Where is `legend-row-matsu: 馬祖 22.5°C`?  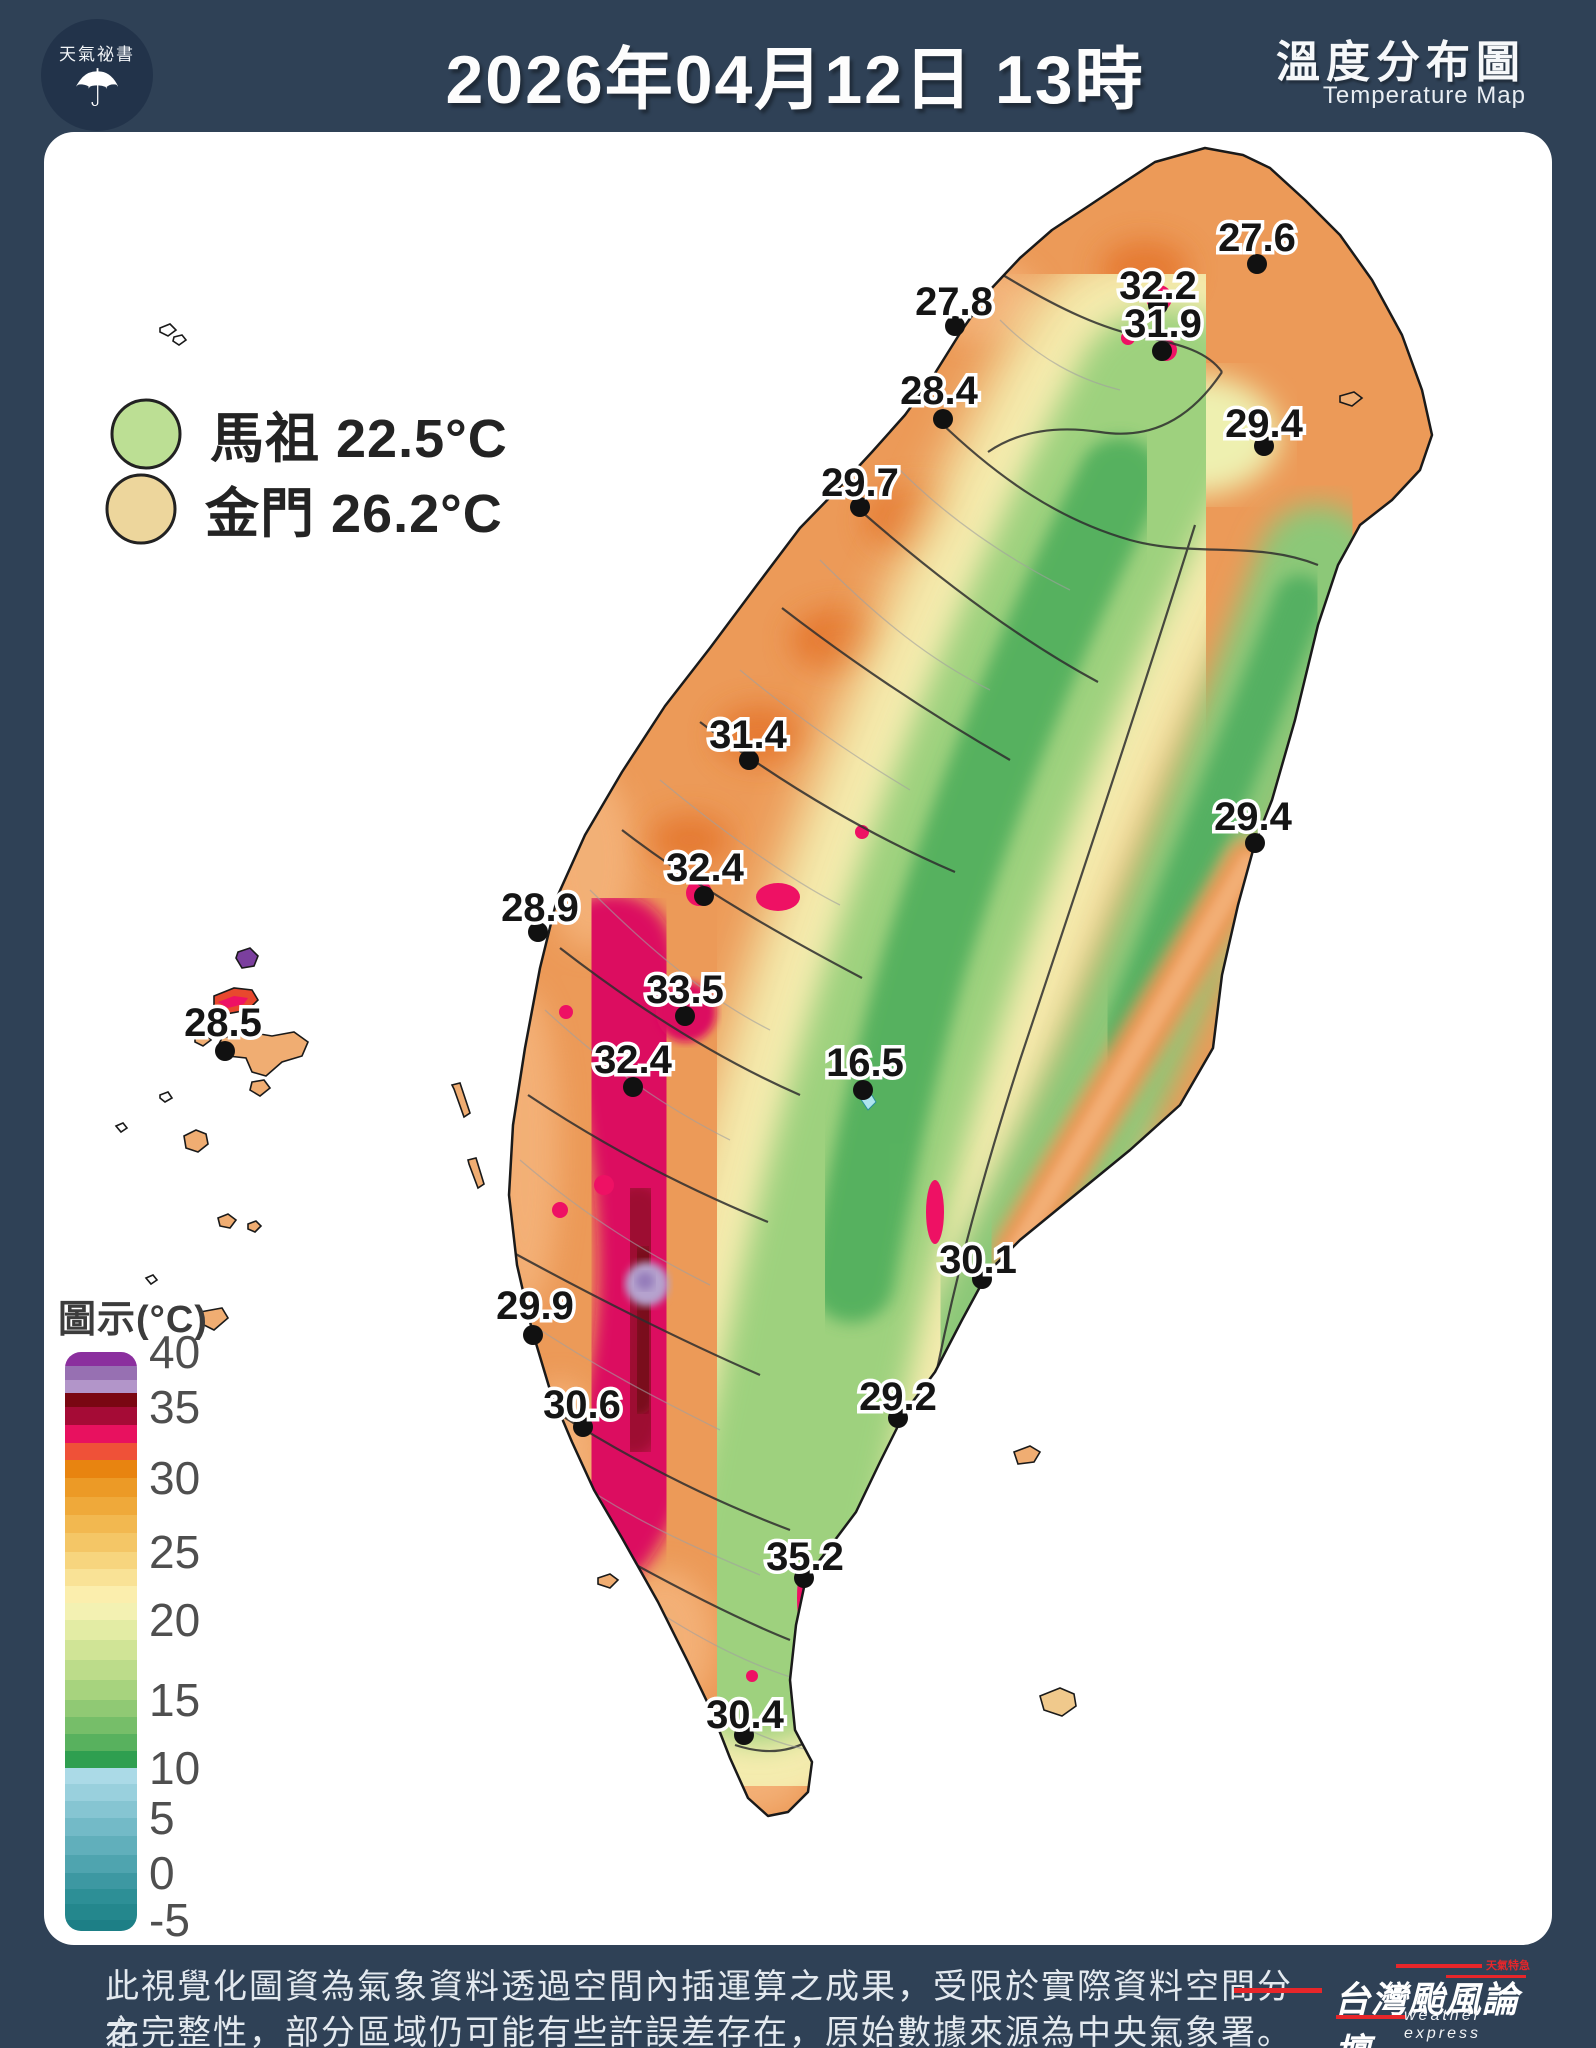
legend-row-matsu: 馬祖 22.5°C is located at coordinates (308, 433).